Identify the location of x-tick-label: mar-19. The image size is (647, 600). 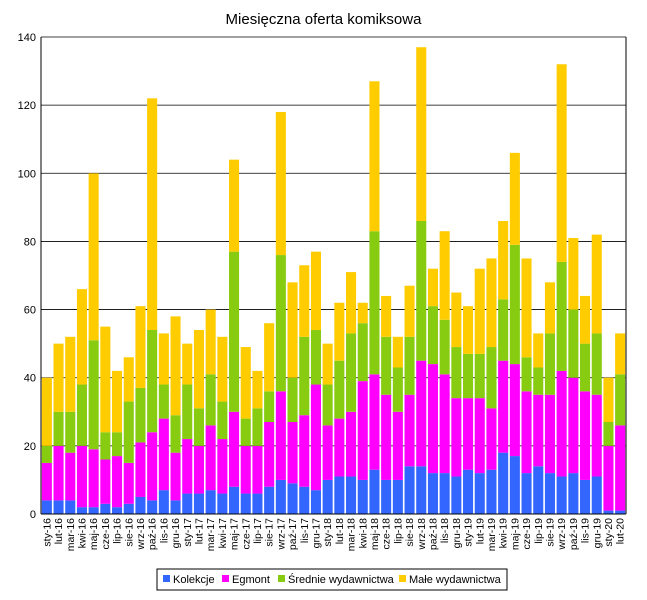
(492, 534).